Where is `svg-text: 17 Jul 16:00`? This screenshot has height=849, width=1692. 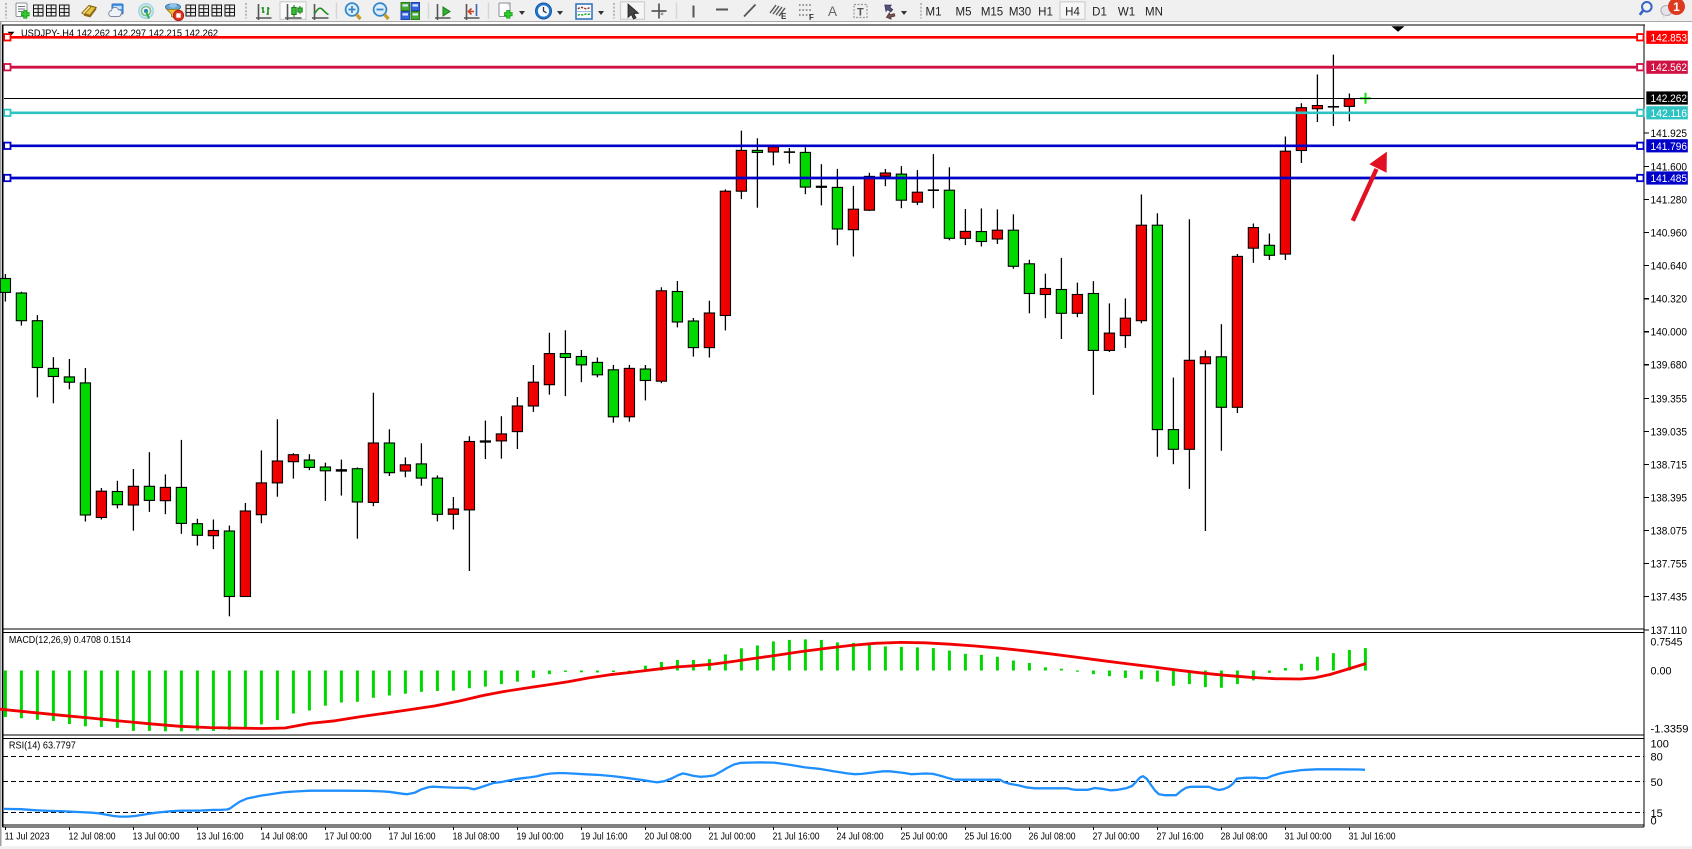 svg-text: 17 Jul 16:00 is located at coordinates (412, 836).